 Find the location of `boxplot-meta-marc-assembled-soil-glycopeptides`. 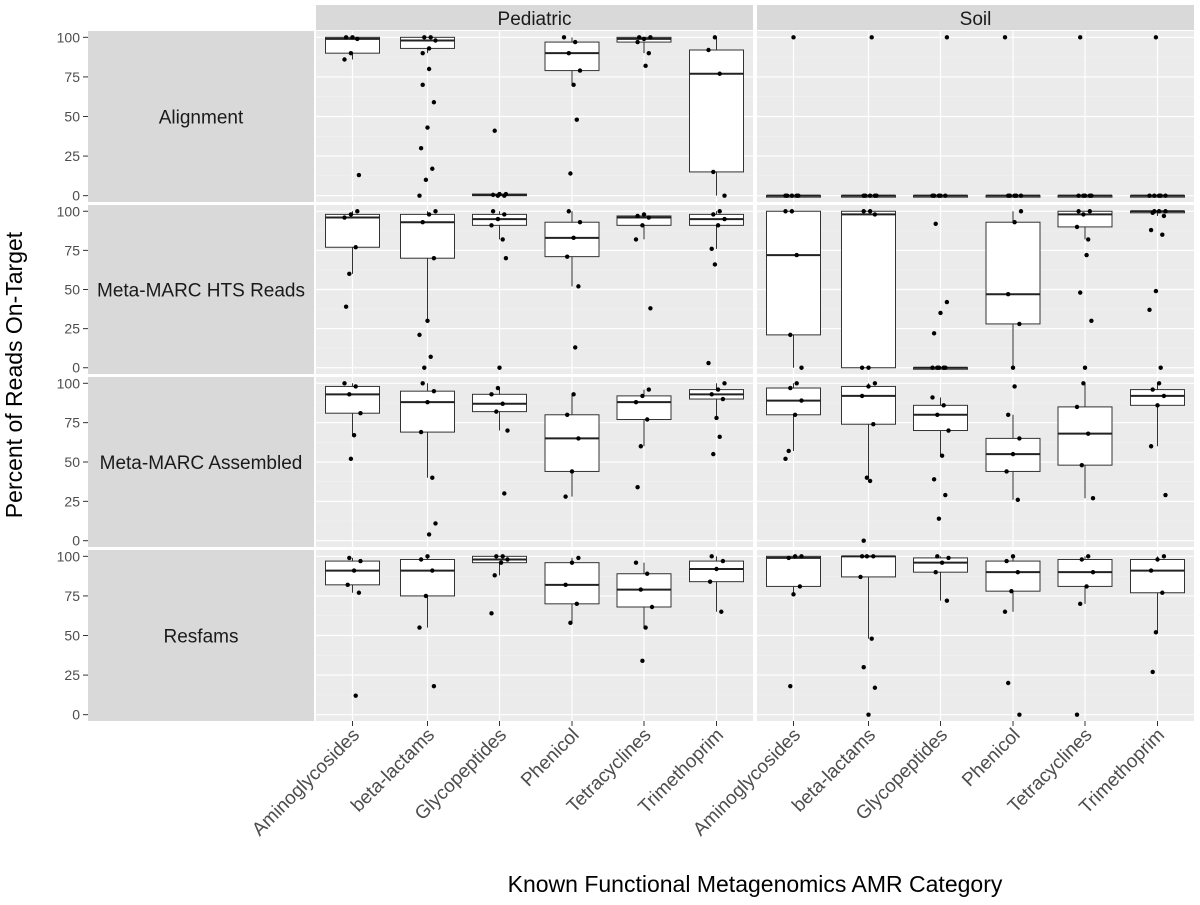

boxplot-meta-marc-assembled-soil-glycopeptides is located at coordinates (940, 458).